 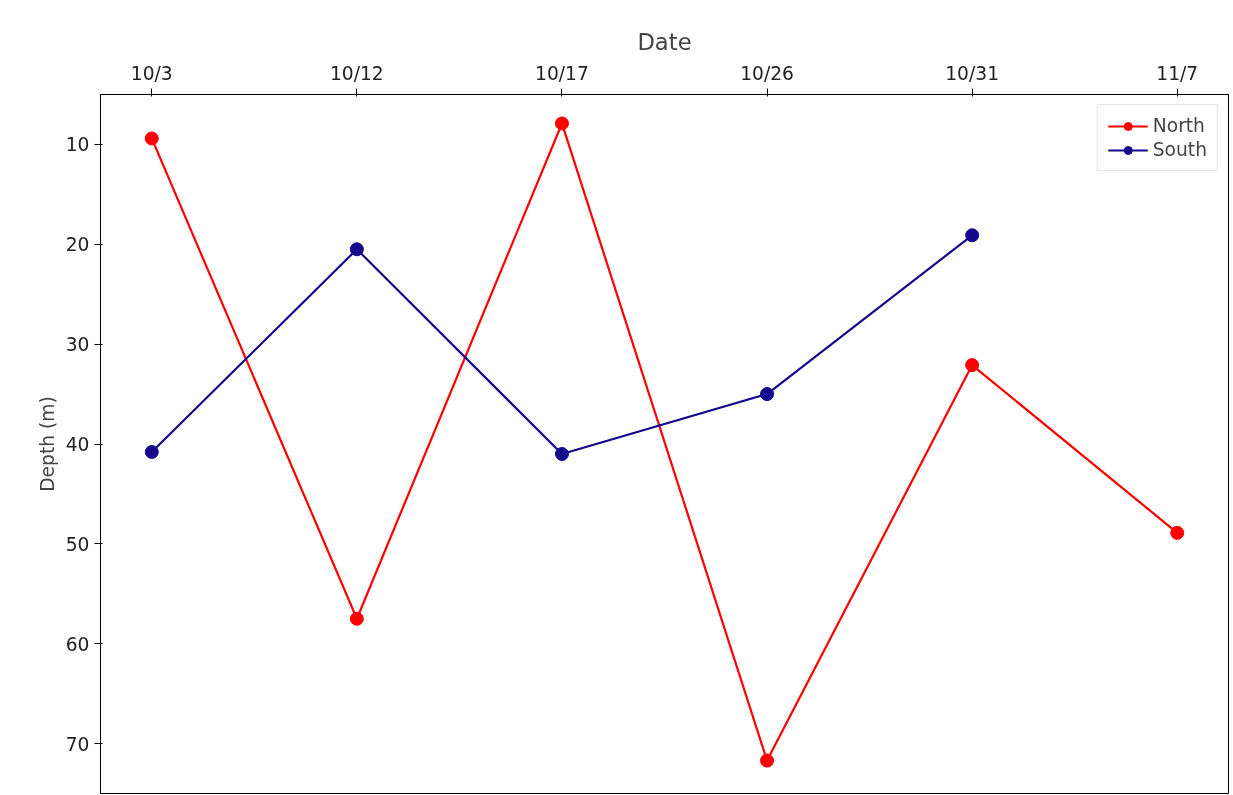 I want to click on y-axis-title: Depth (m), so click(x=47, y=444).